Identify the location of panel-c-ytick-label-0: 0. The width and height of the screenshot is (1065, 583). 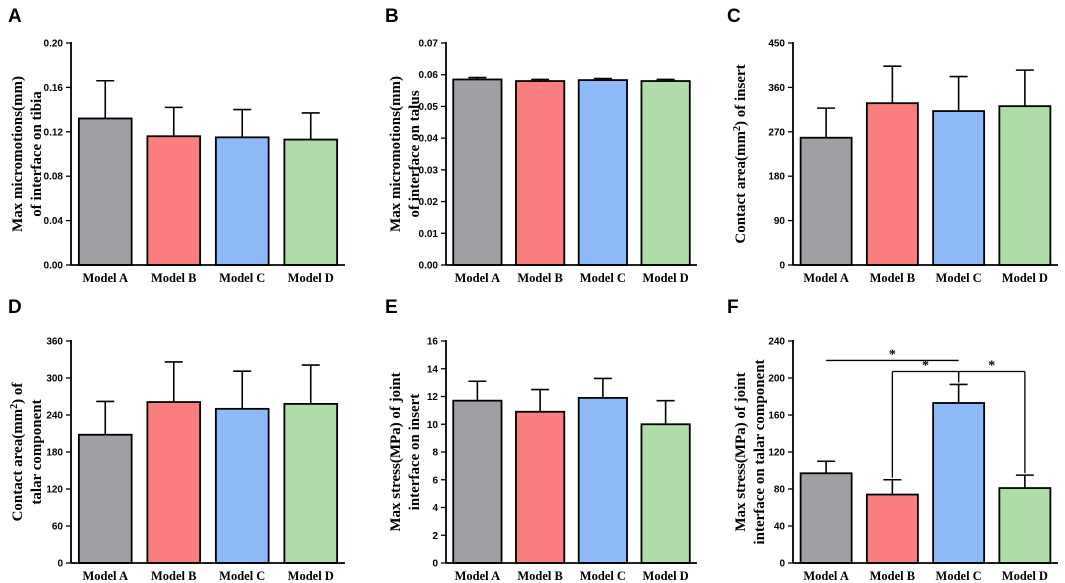
(782, 266).